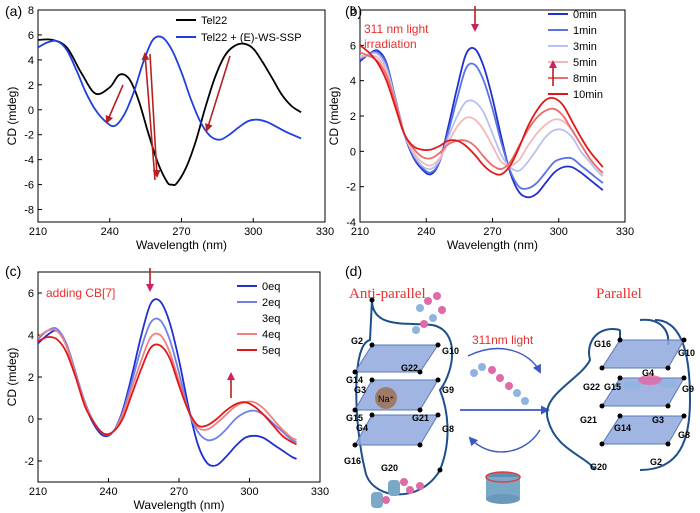 The image size is (700, 513). Describe the element at coordinates (351, 223) in the screenshot. I see `chart-b-ytick-label: -4` at that location.